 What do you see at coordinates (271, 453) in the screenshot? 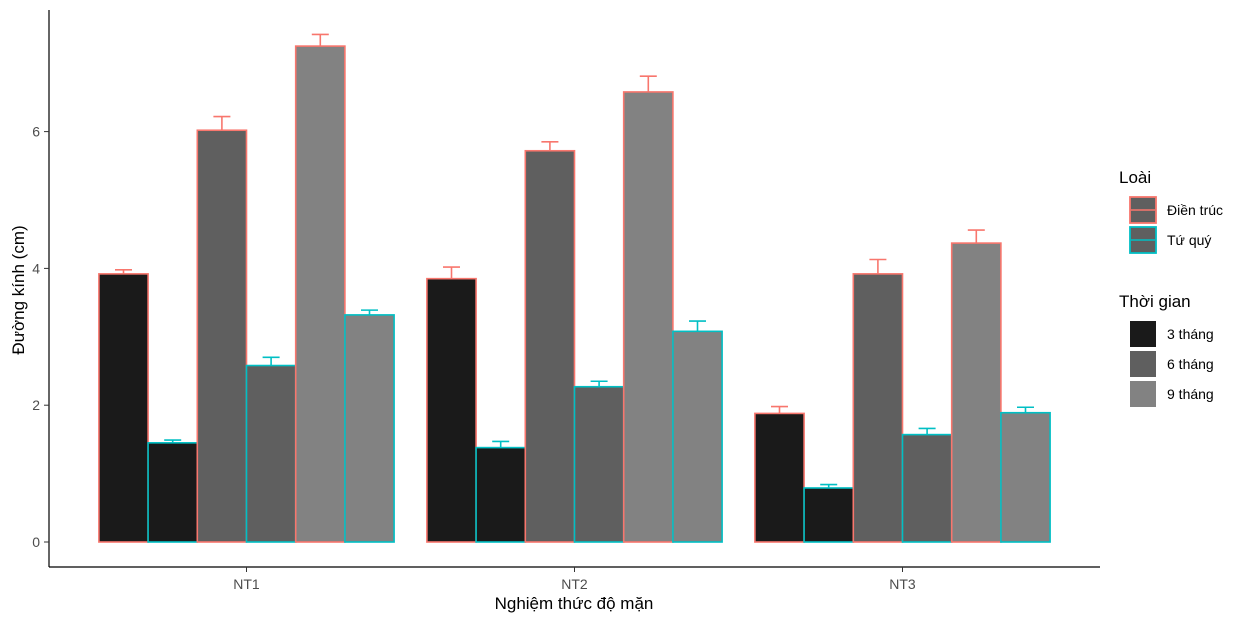
I see `bar-nt1-6tháng-1` at bounding box center [271, 453].